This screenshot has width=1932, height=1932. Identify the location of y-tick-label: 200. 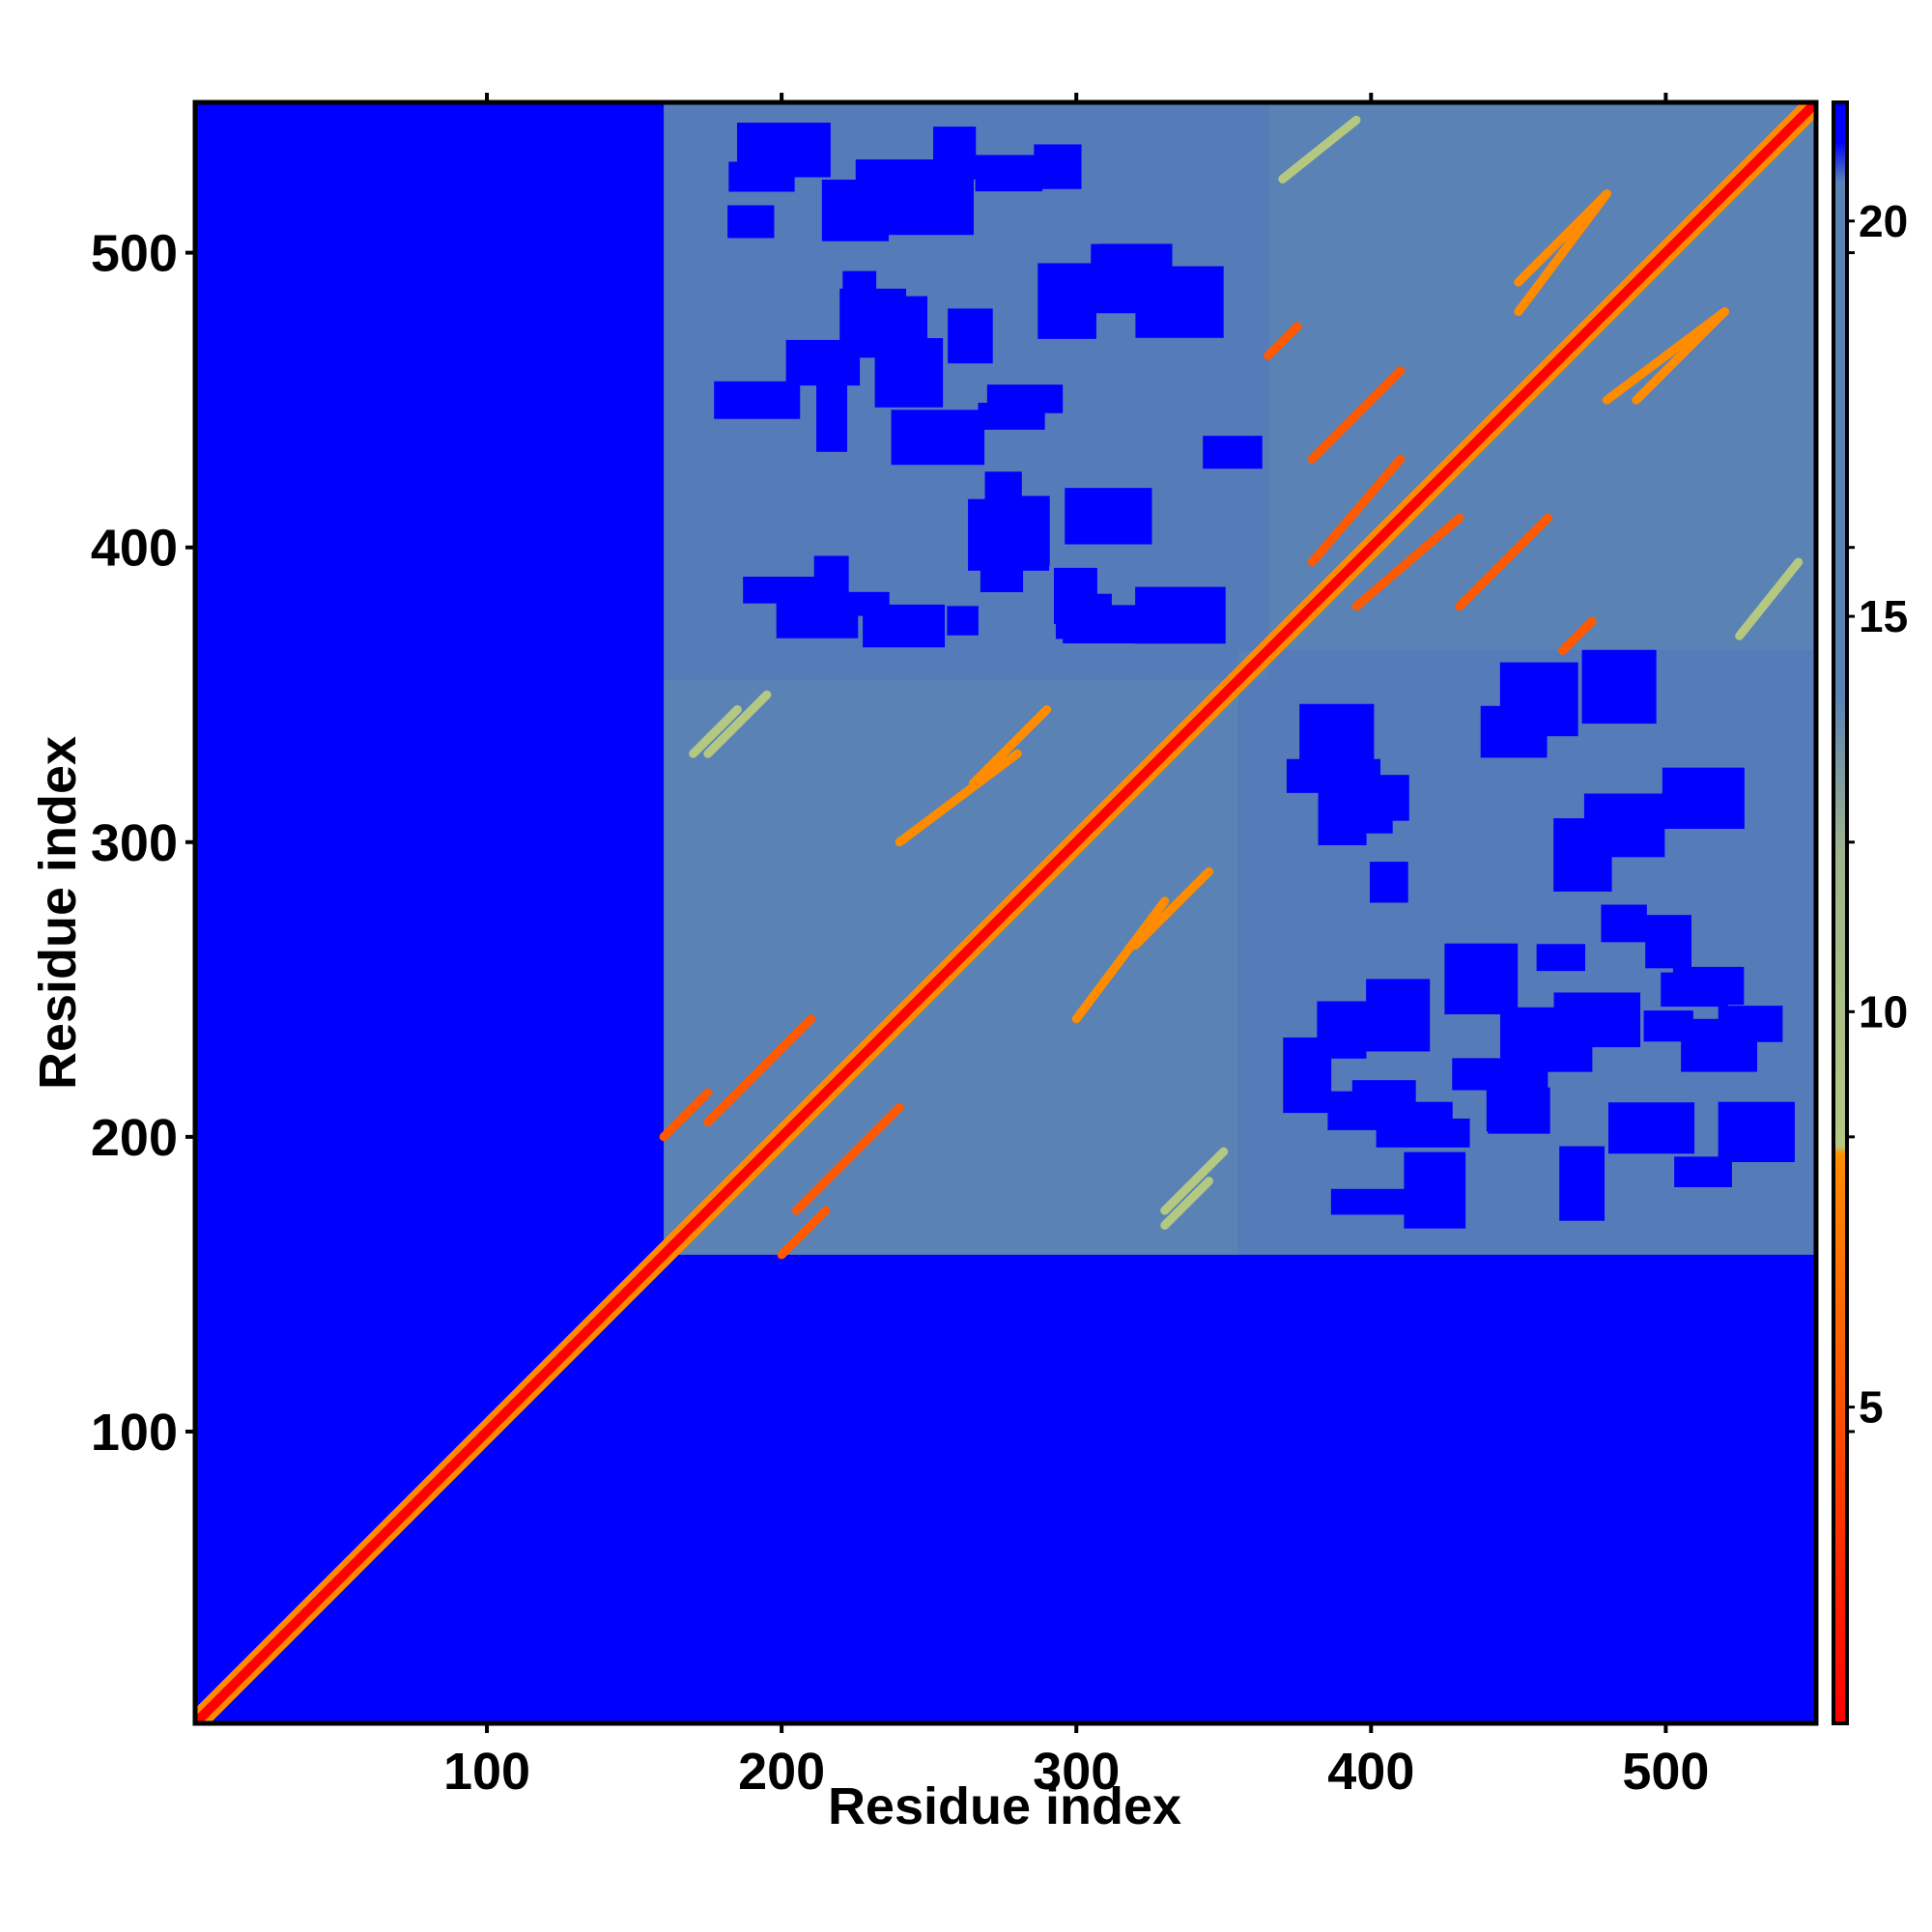
(134, 1138).